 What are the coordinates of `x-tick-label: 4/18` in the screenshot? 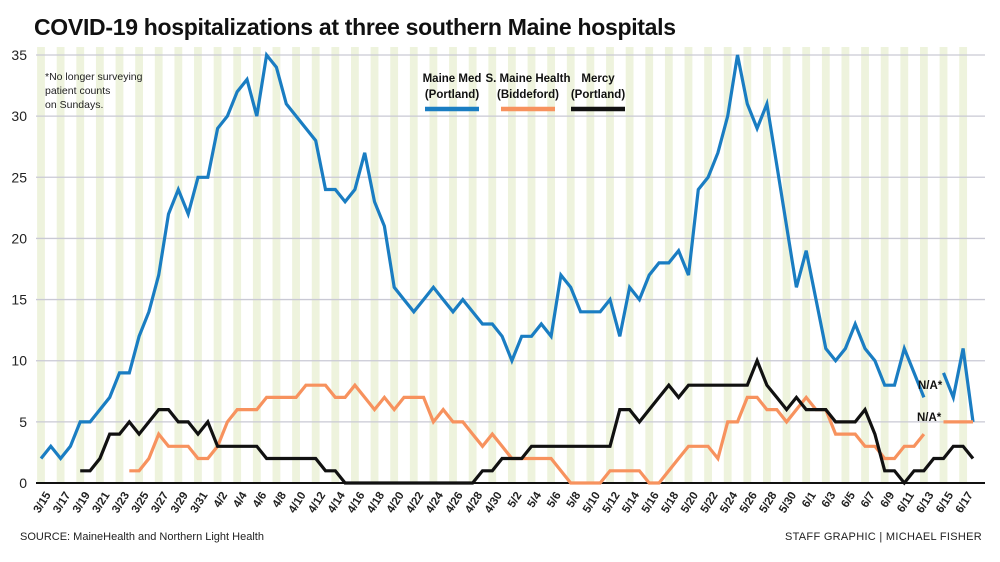 It's located at (376, 503).